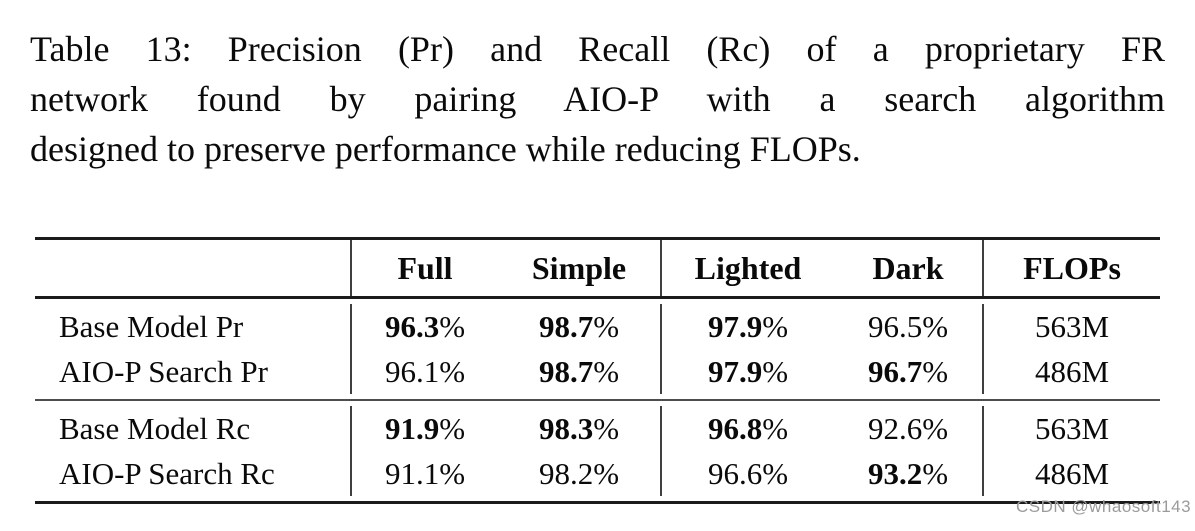  I want to click on value-cell: 98.2%, so click(579, 473).